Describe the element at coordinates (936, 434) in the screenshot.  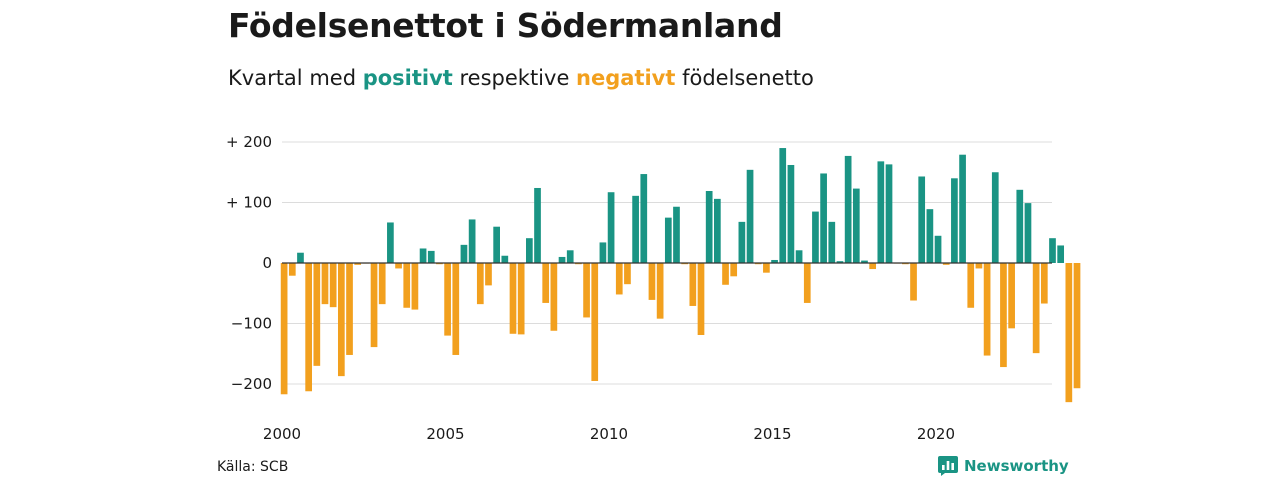
I see `x-tick-label: 2020` at that location.